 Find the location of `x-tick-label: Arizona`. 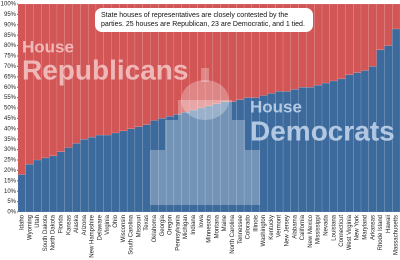

x-tick-label: Arizona is located at coordinates (85, 224).